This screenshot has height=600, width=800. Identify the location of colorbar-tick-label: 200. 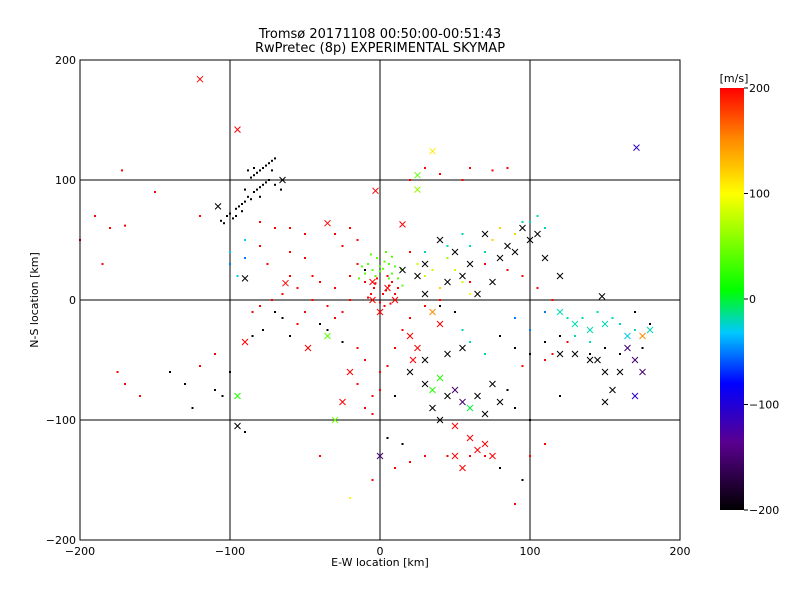
(759, 88).